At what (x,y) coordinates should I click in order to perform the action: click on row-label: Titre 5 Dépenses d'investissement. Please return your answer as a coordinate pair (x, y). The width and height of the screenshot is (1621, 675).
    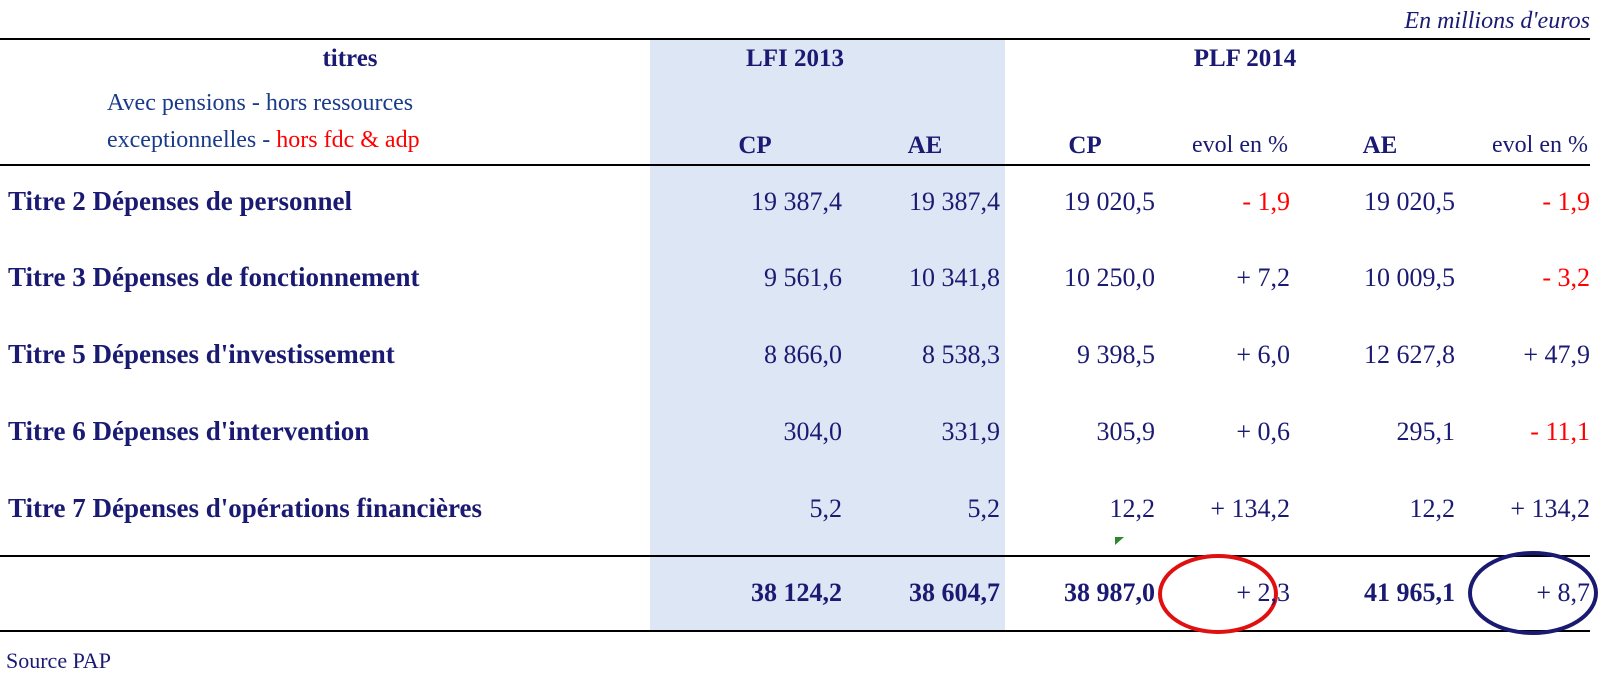
    Looking at the image, I should click on (201, 354).